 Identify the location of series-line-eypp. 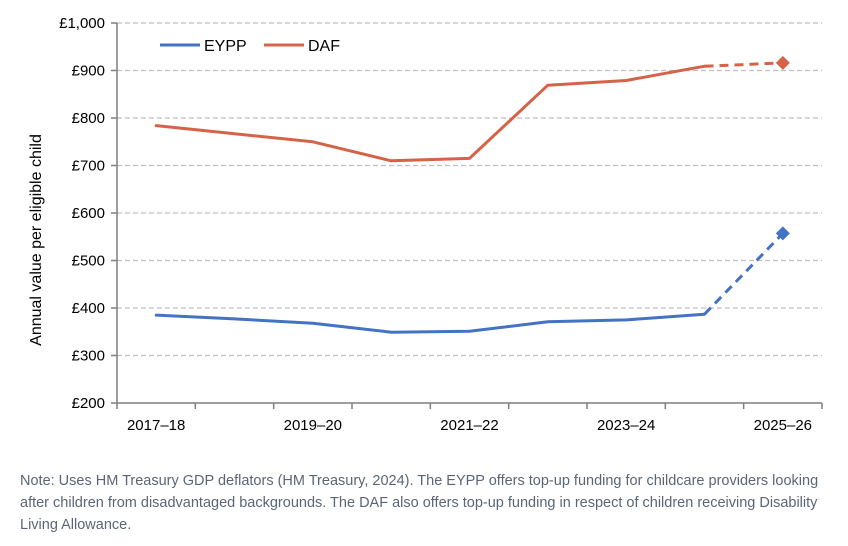
(430, 323).